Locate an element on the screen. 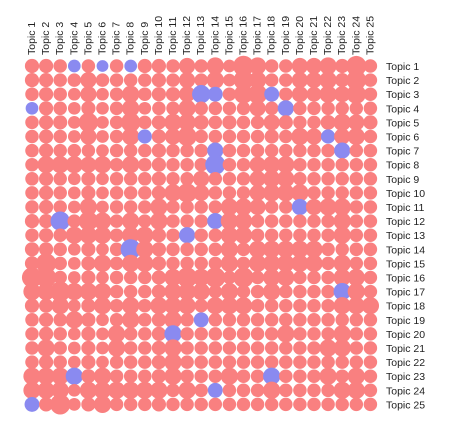  x-tick-label: Topic 3 is located at coordinates (60, 38).